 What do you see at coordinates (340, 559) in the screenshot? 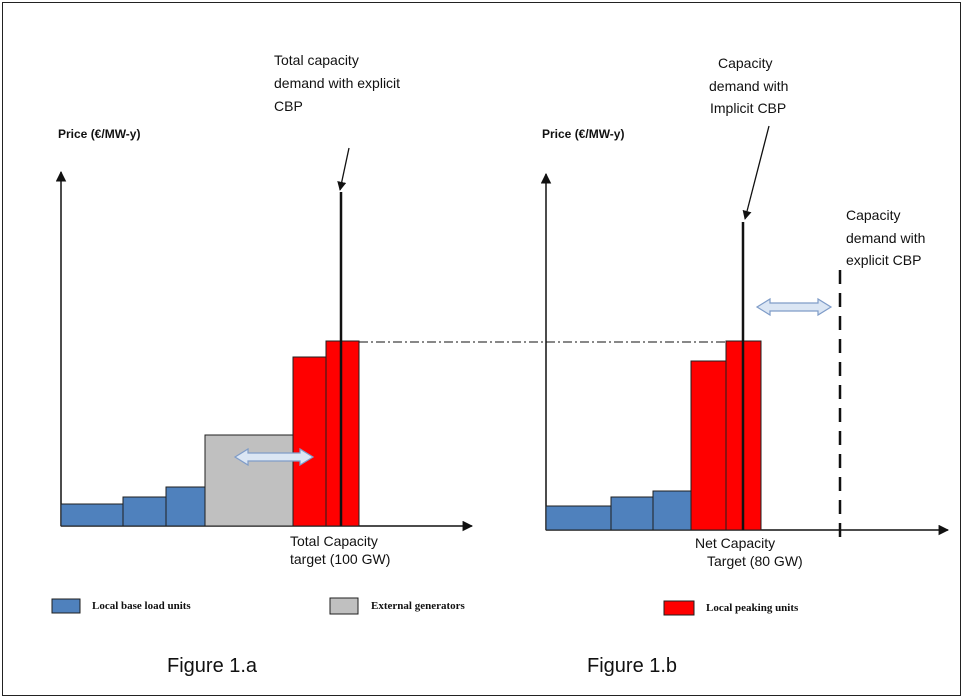
I see `target-a-line-2: target (100 GW)` at bounding box center [340, 559].